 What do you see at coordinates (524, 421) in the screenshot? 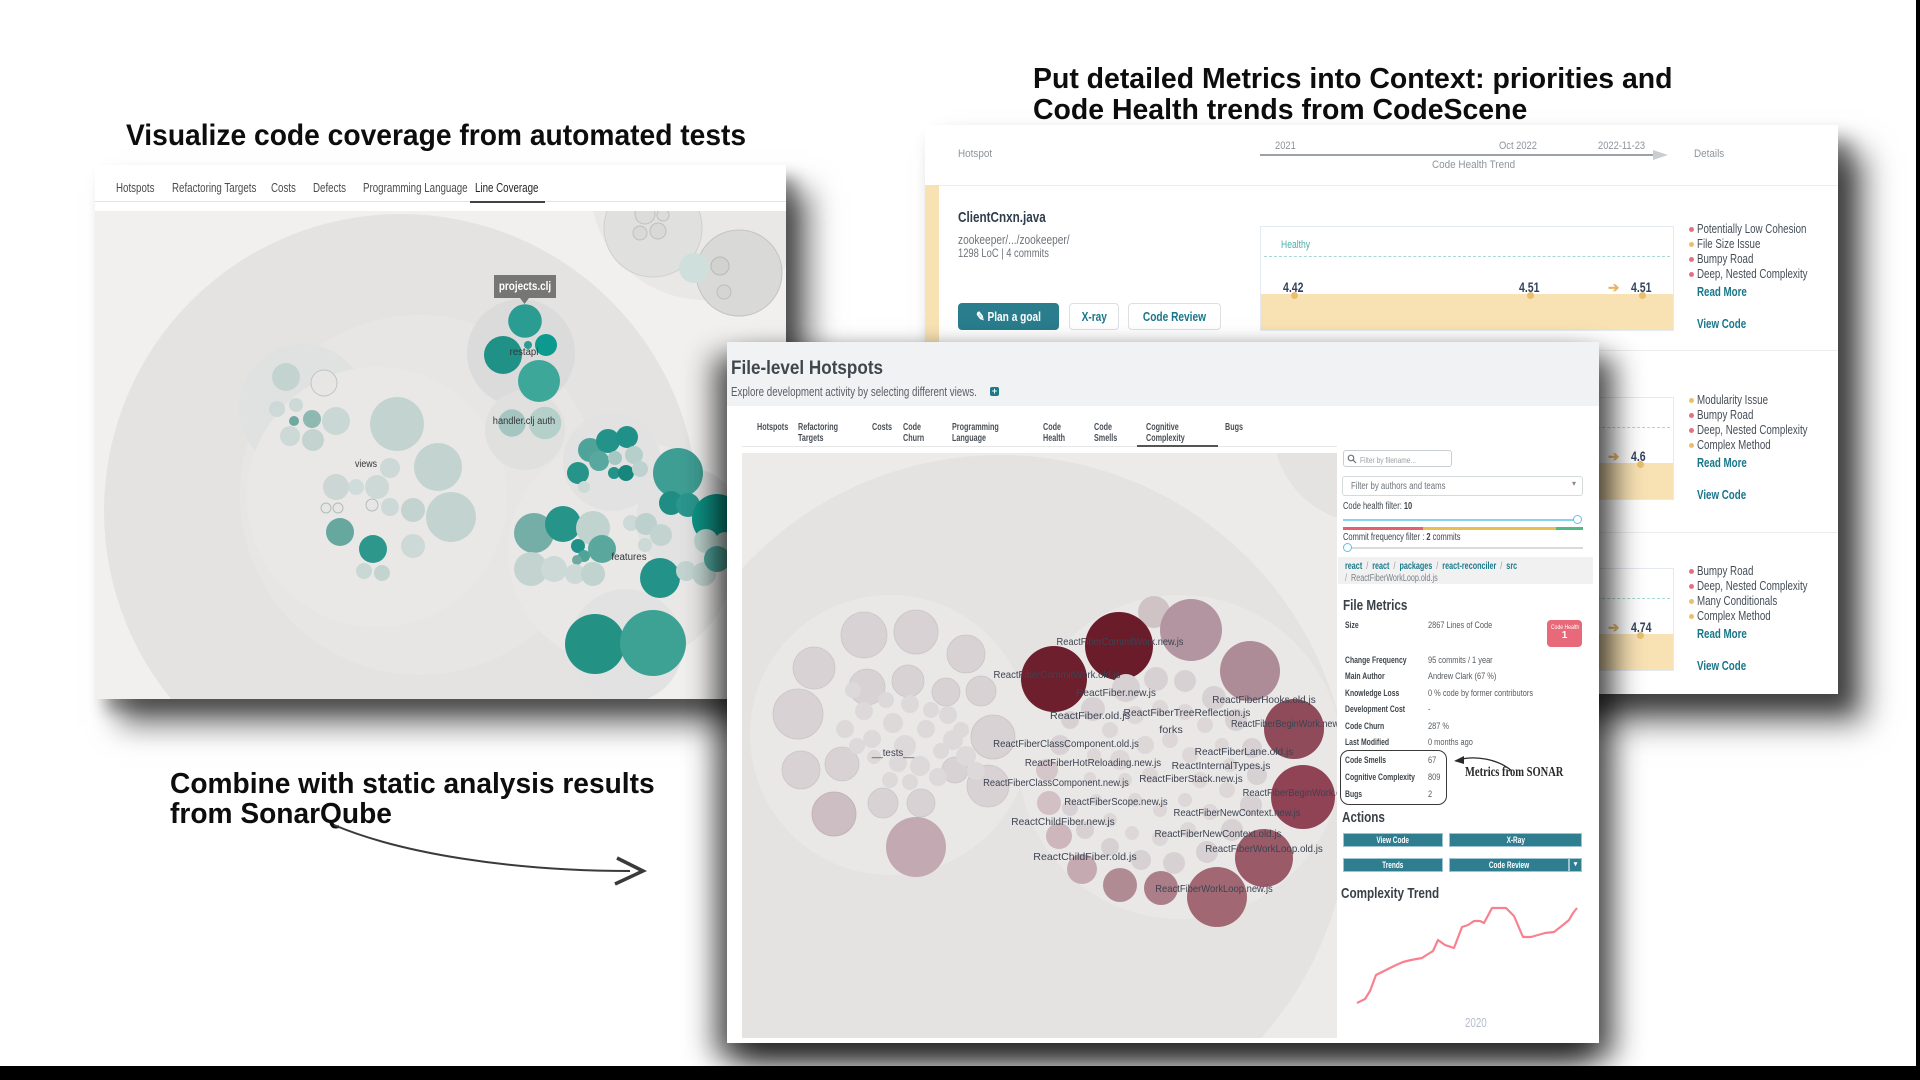
I see `svg-text: handler.clj auth` at bounding box center [524, 421].